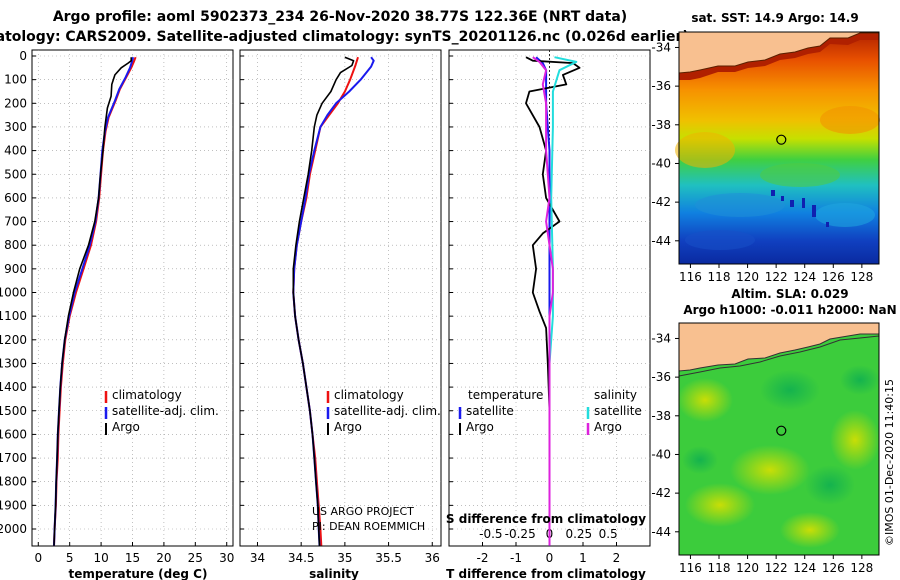 The width and height of the screenshot is (900, 580). Describe the element at coordinates (516, 558) in the screenshot. I see `t-difference-tick-label: -1` at that location.